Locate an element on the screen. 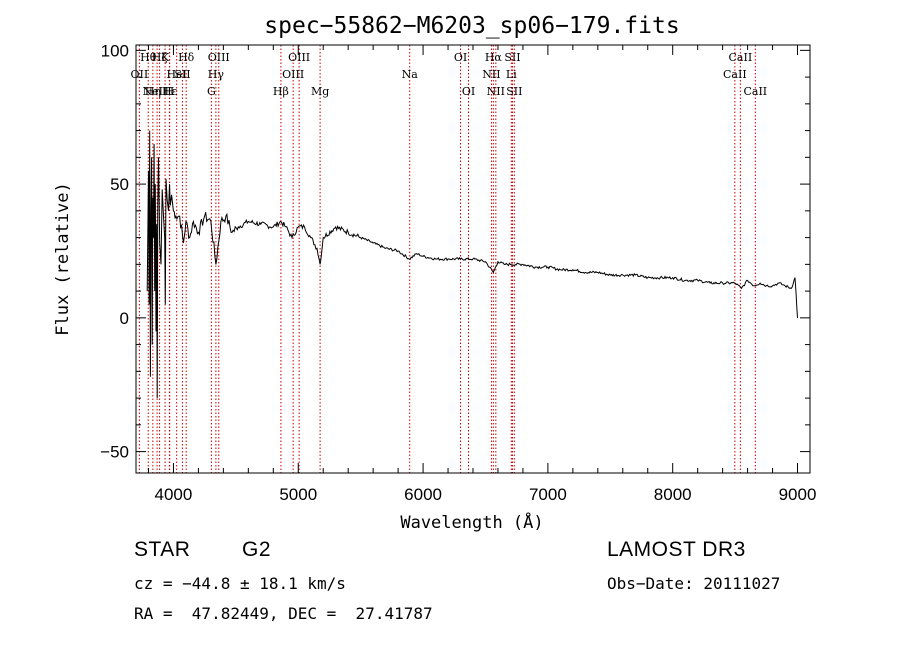 The image size is (900, 649). emission-line-label: Hε is located at coordinates (170, 91).